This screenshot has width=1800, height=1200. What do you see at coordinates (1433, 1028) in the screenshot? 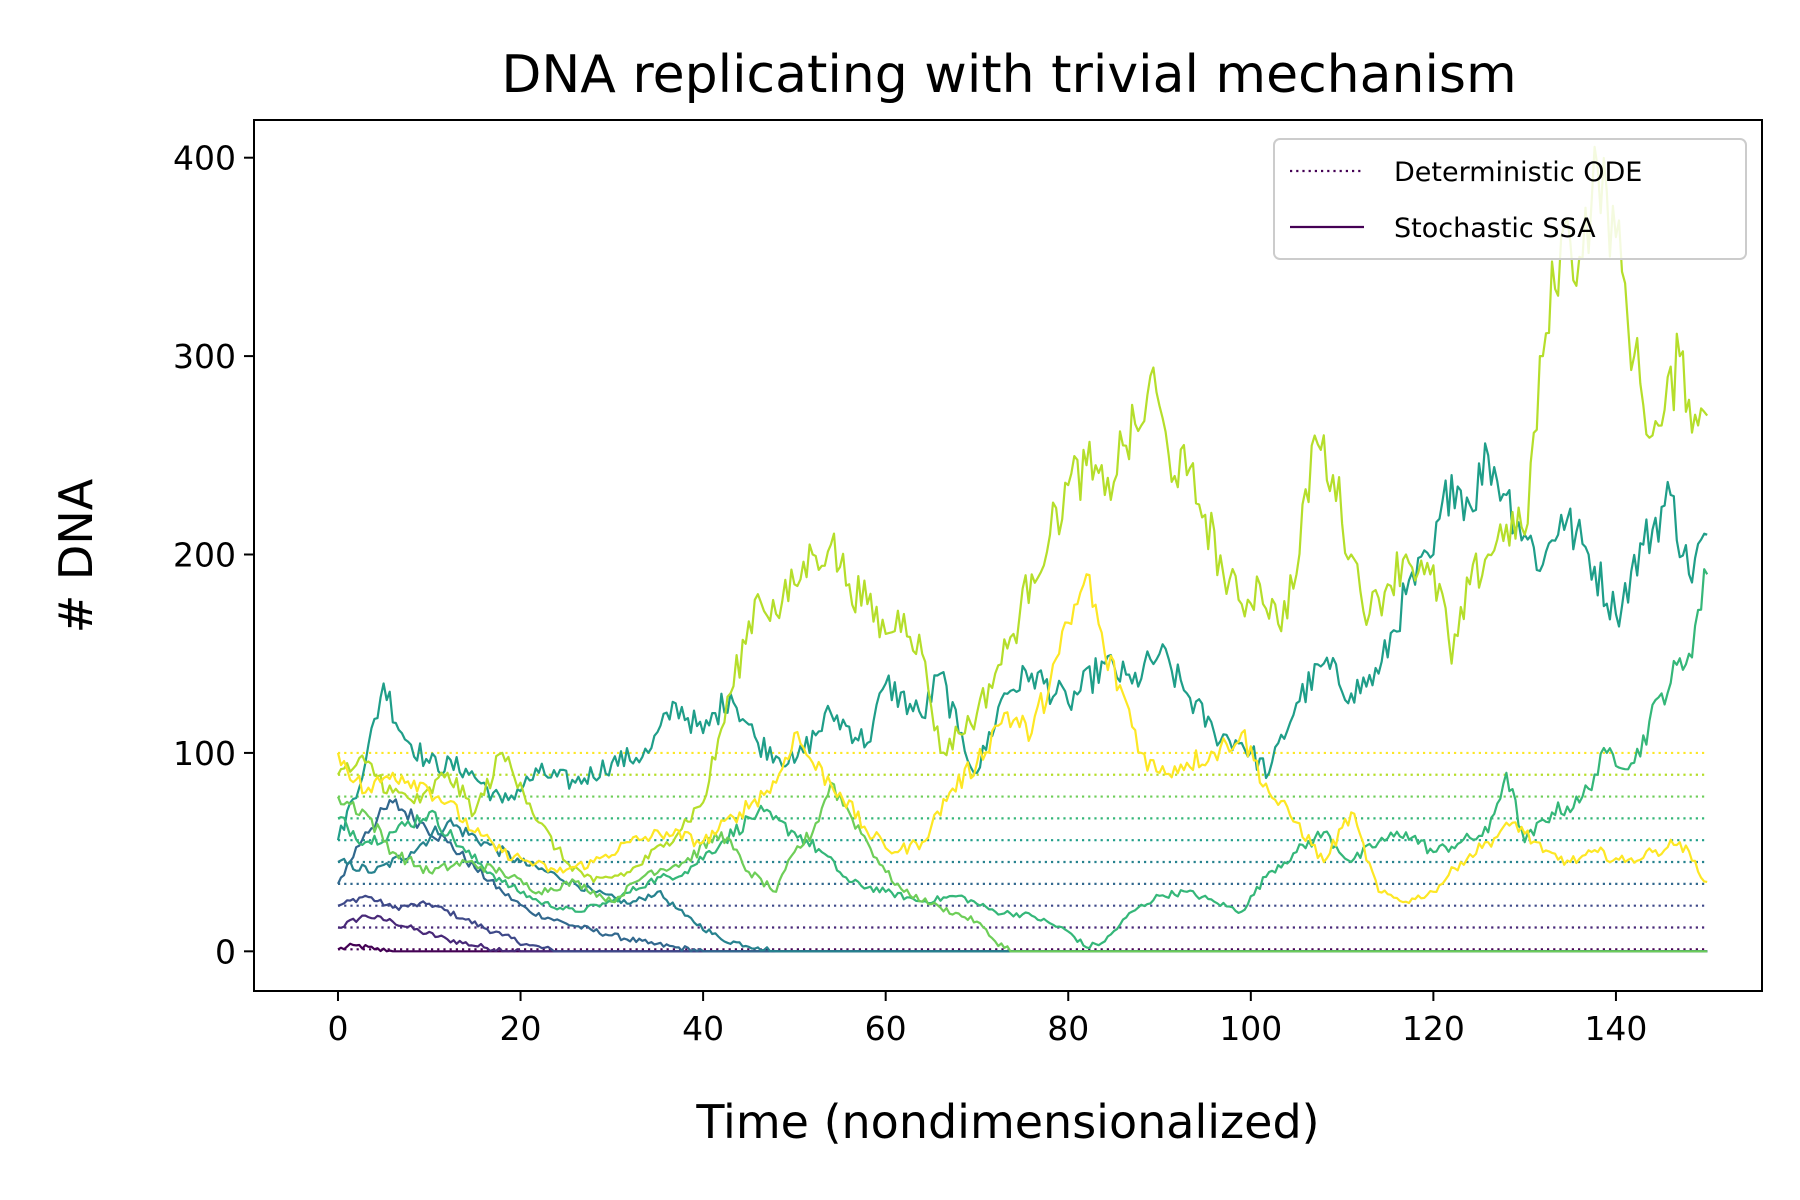
I see `x-tick-label: 120` at bounding box center [1433, 1028].